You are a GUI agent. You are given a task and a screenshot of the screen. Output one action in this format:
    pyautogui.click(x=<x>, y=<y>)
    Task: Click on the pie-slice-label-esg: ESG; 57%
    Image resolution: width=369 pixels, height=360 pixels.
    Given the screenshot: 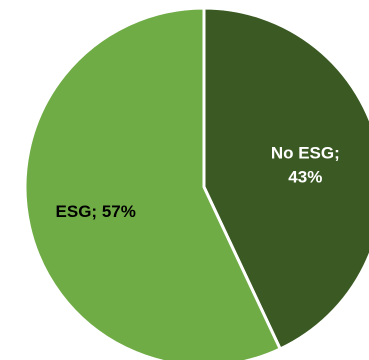 What is the action you would take?
    pyautogui.click(x=96, y=211)
    